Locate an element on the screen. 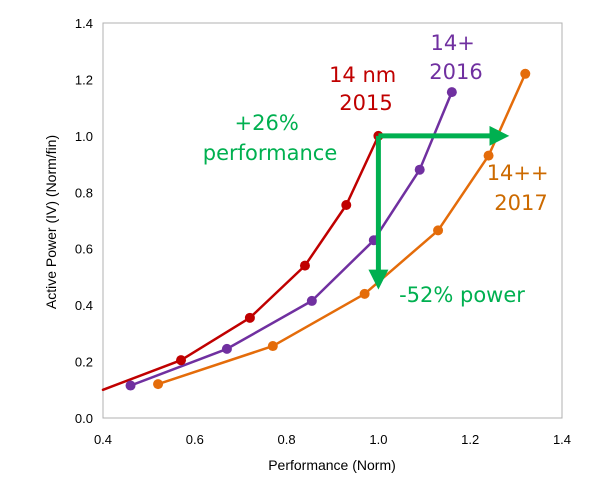 The height and width of the screenshot is (486, 598). label-14plusplus-2017: 14++ 2017 is located at coordinates (521, 188).